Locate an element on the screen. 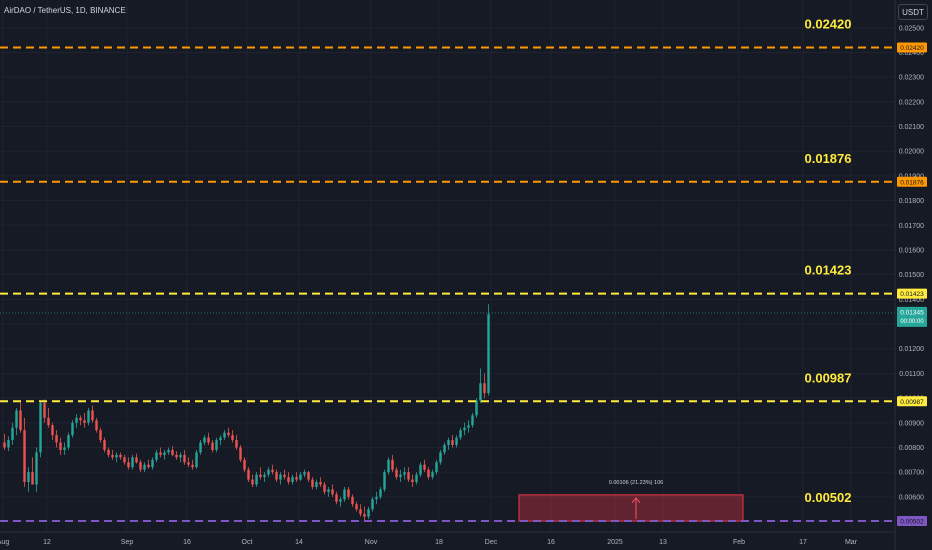 The height and width of the screenshot is (550, 932). y-tick-label: 0.01500 is located at coordinates (911, 275).